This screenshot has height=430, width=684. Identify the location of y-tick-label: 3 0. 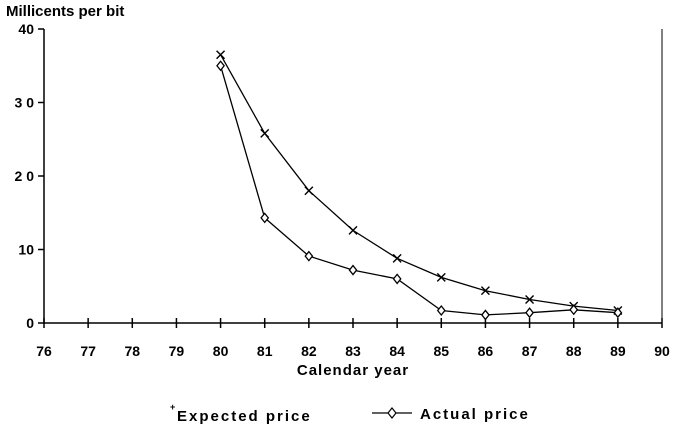
(25, 103).